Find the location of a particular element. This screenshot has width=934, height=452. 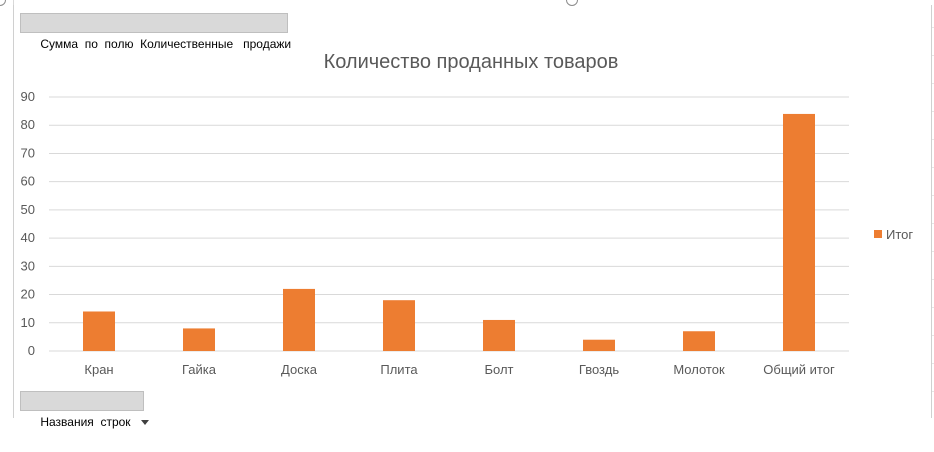

value-field-label: Сумма по полю Количественные продажи is located at coordinates (166, 44).